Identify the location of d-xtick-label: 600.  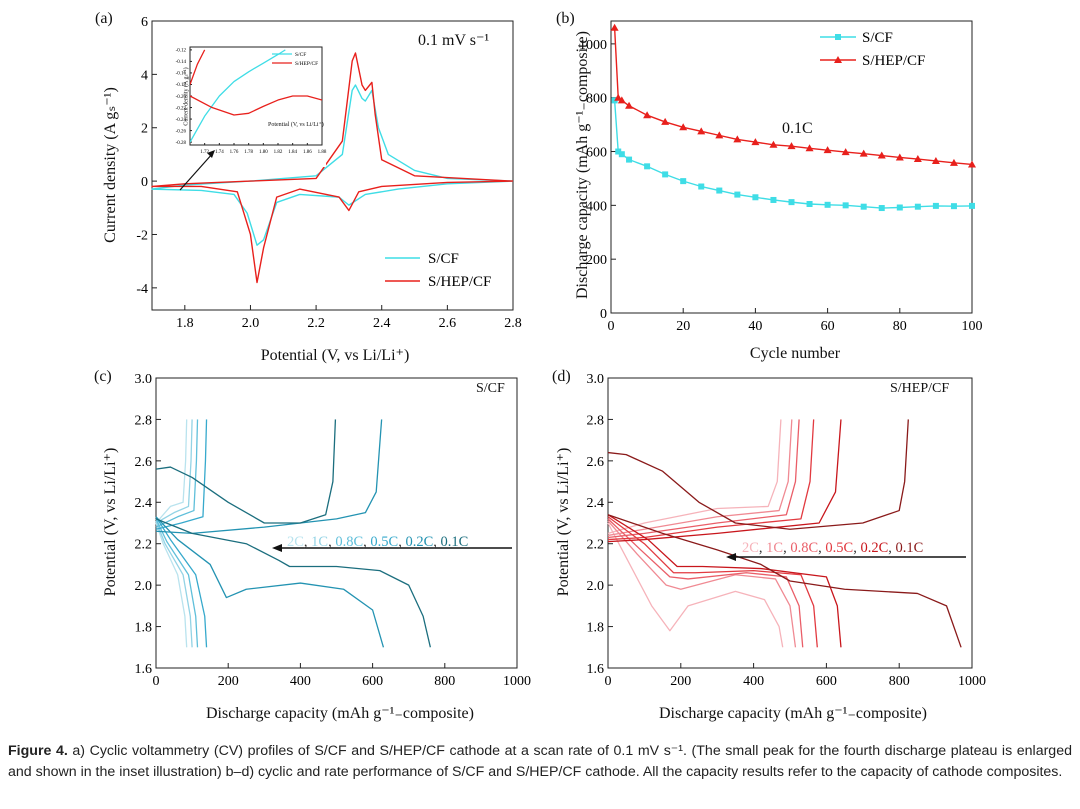
(826, 681).